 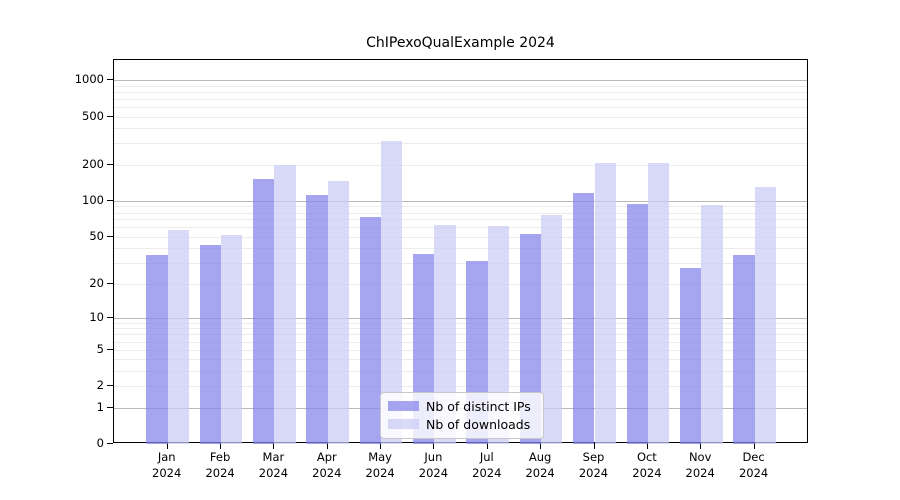 I want to click on bar-downloads-apr, so click(x=338, y=312).